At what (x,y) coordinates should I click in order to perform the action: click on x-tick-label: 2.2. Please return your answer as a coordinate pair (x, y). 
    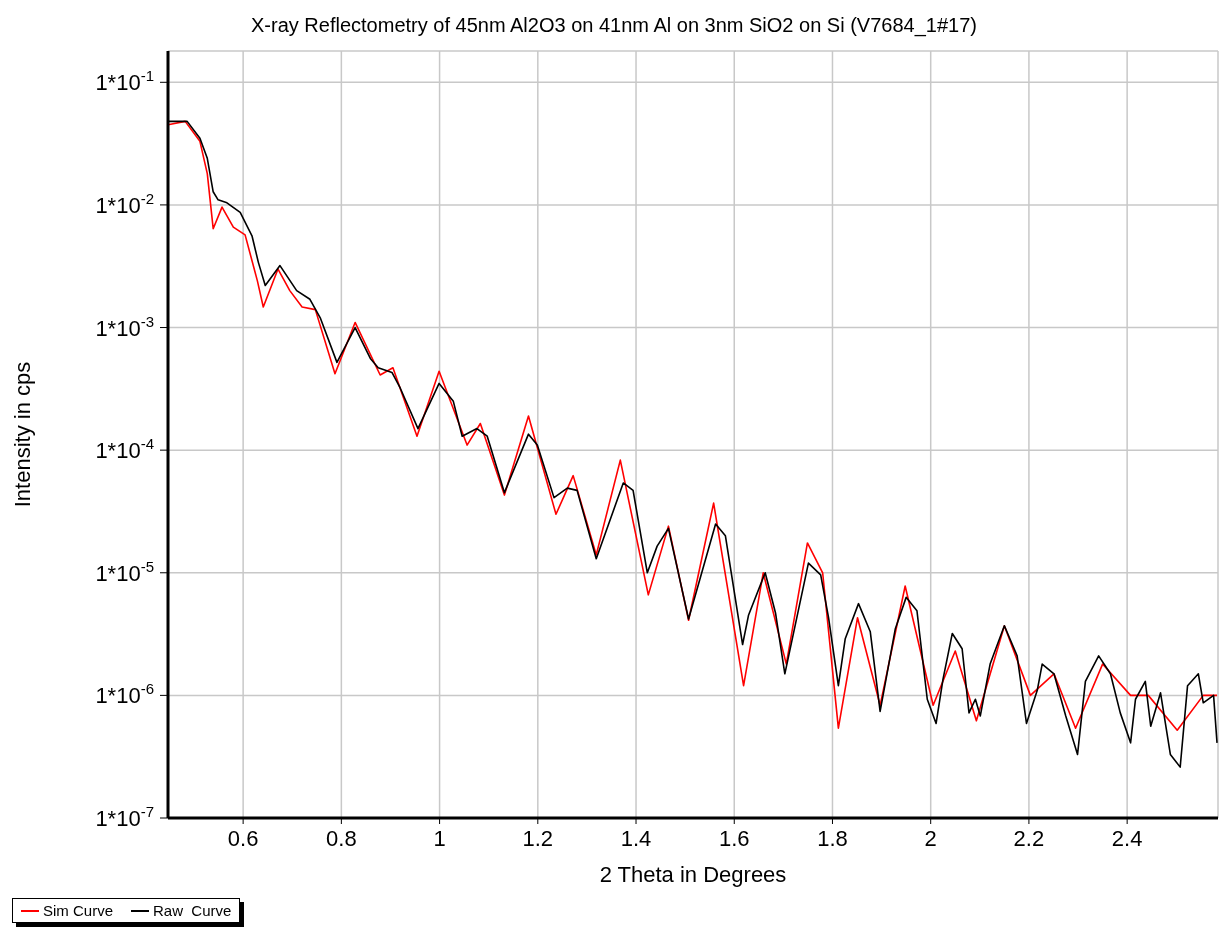
    Looking at the image, I should click on (1029, 838).